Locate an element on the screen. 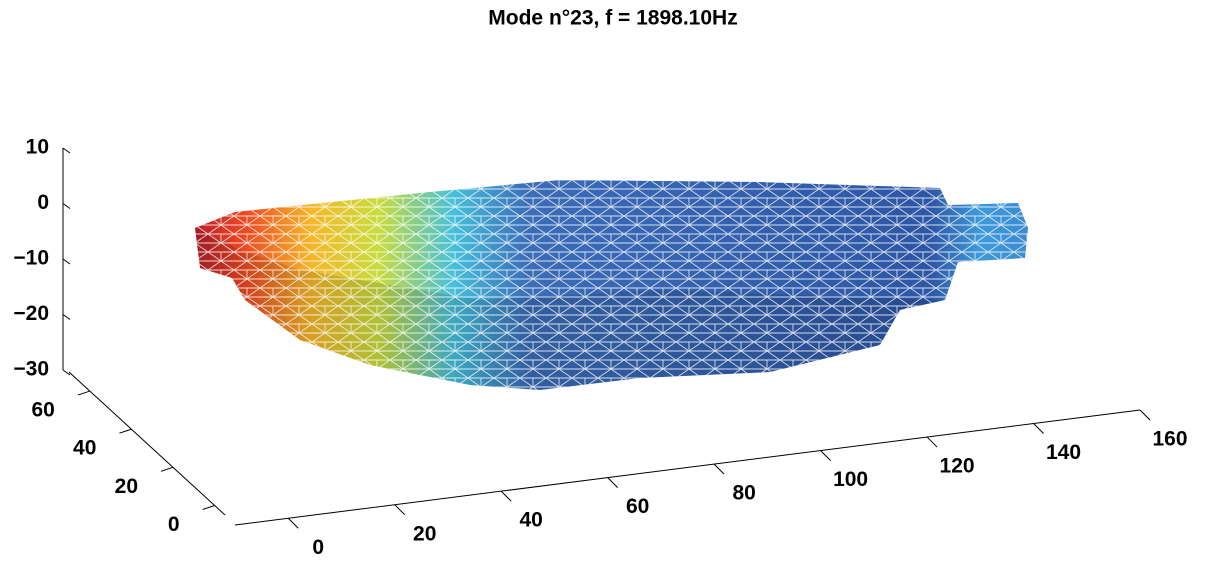 This screenshot has width=1226, height=567. chart-title: Mode n°23, f = 1898.10Hz is located at coordinates (612, 18).